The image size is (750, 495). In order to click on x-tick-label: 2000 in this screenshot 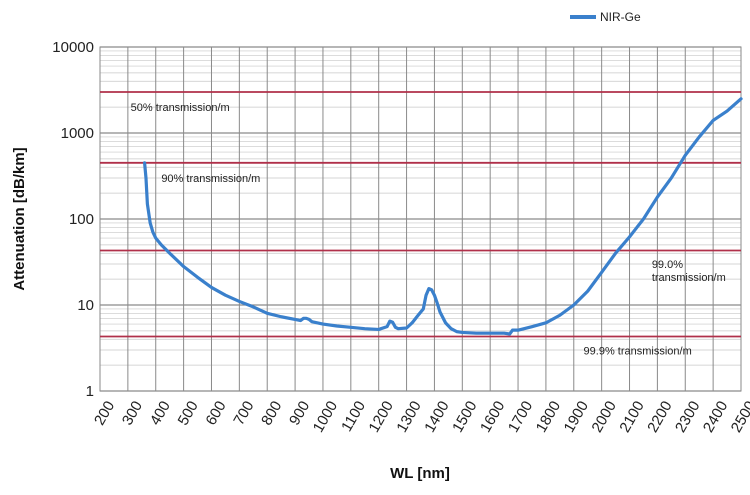, I will do `click(603, 416)`.